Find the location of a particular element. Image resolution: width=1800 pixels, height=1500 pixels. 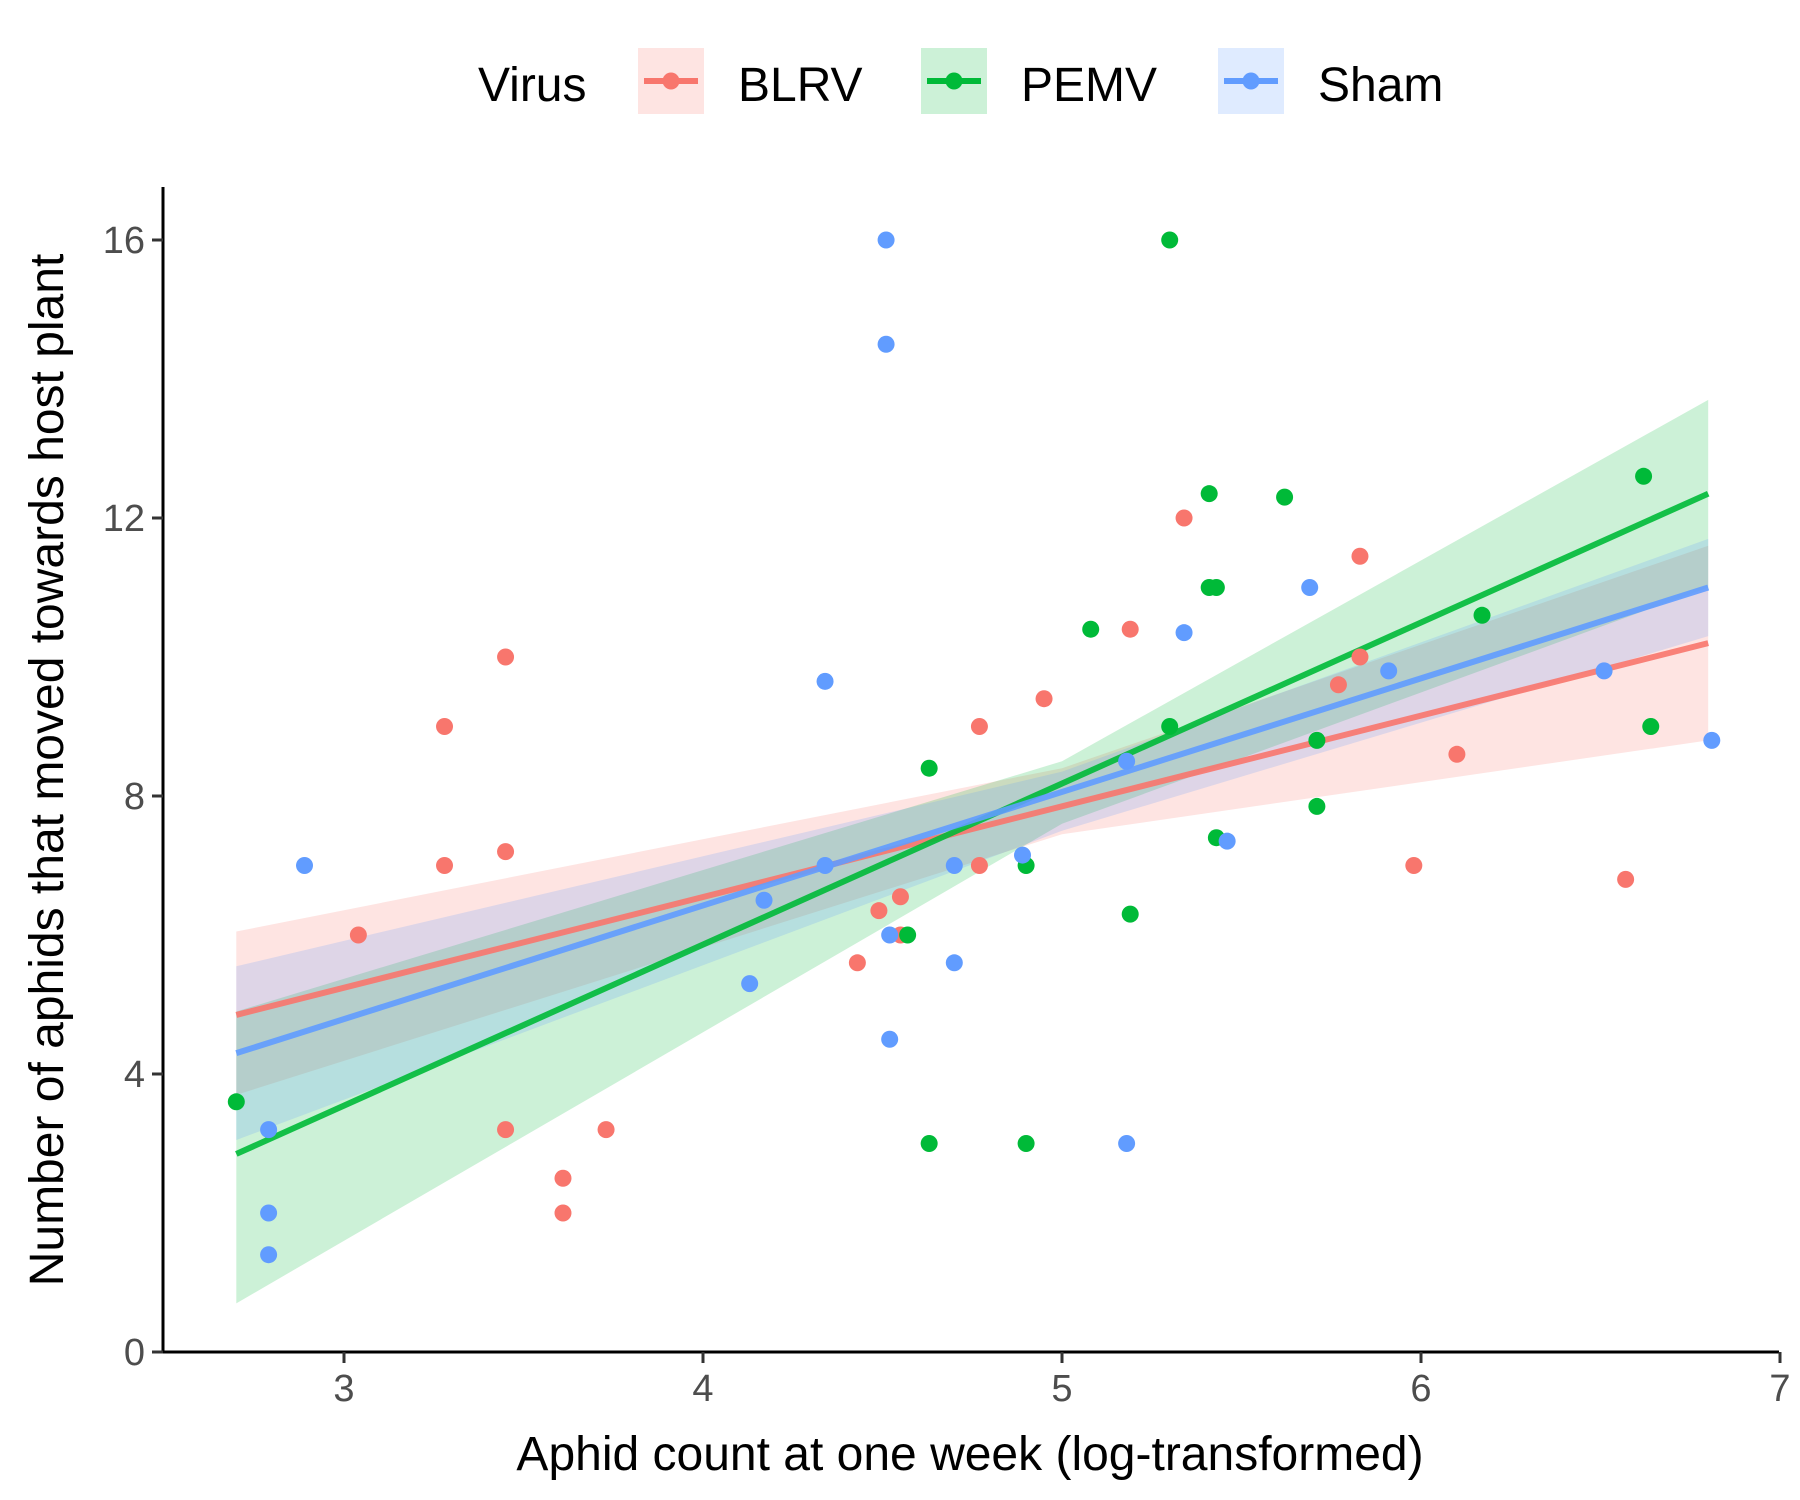

x-tick-label: 6 is located at coordinates (1420, 1389).